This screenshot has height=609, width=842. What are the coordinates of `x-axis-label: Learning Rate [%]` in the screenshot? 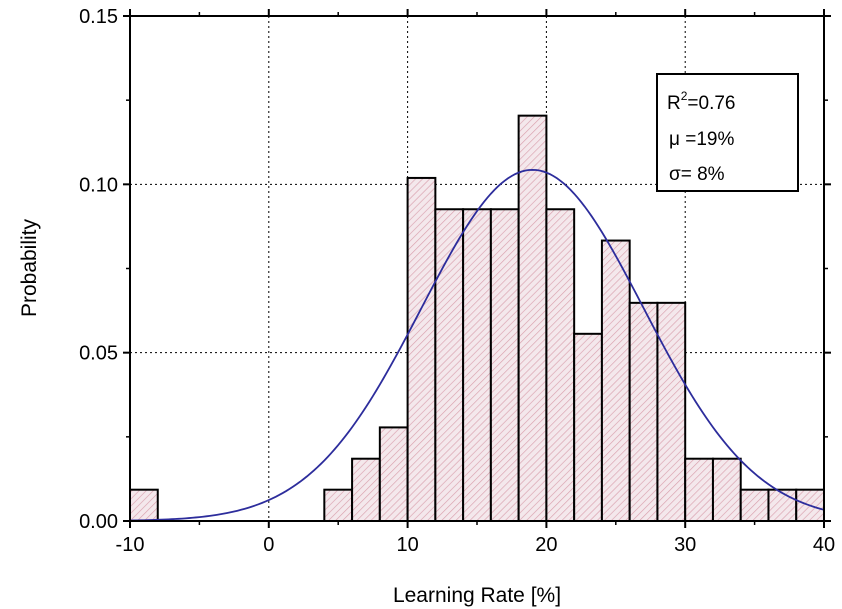 It's located at (477, 595).